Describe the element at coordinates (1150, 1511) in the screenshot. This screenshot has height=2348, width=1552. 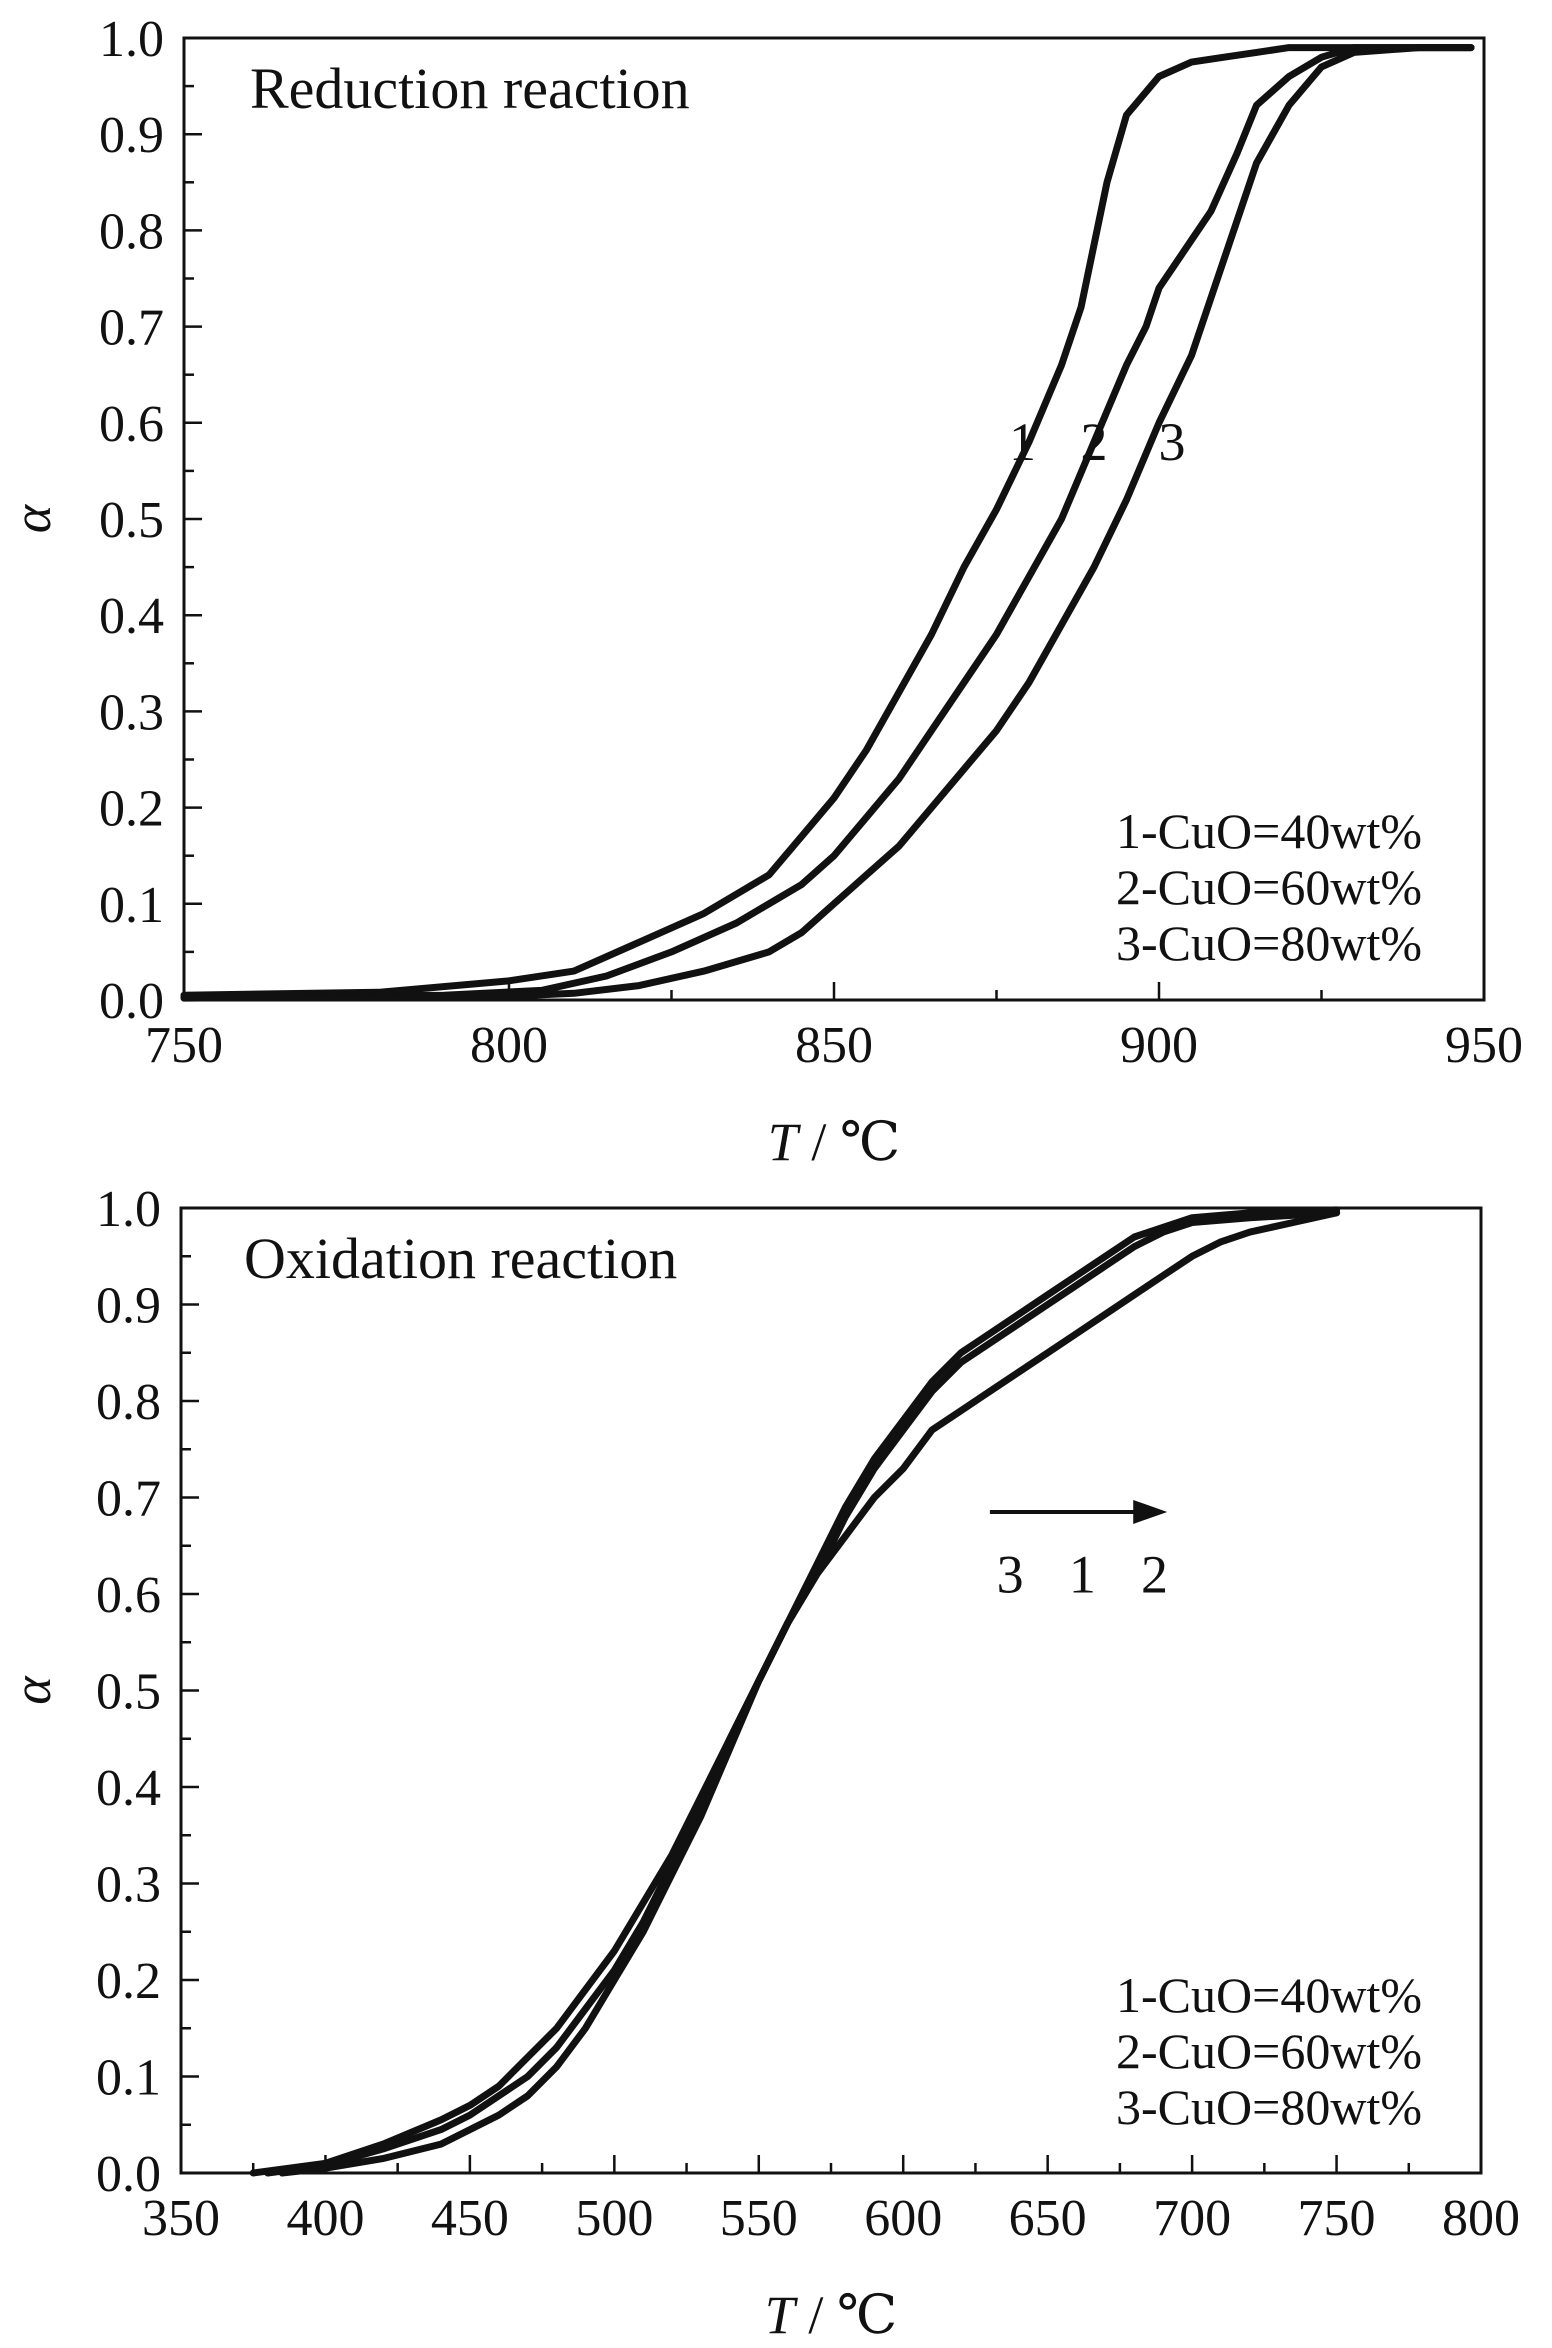
I see `arrow-head` at that location.